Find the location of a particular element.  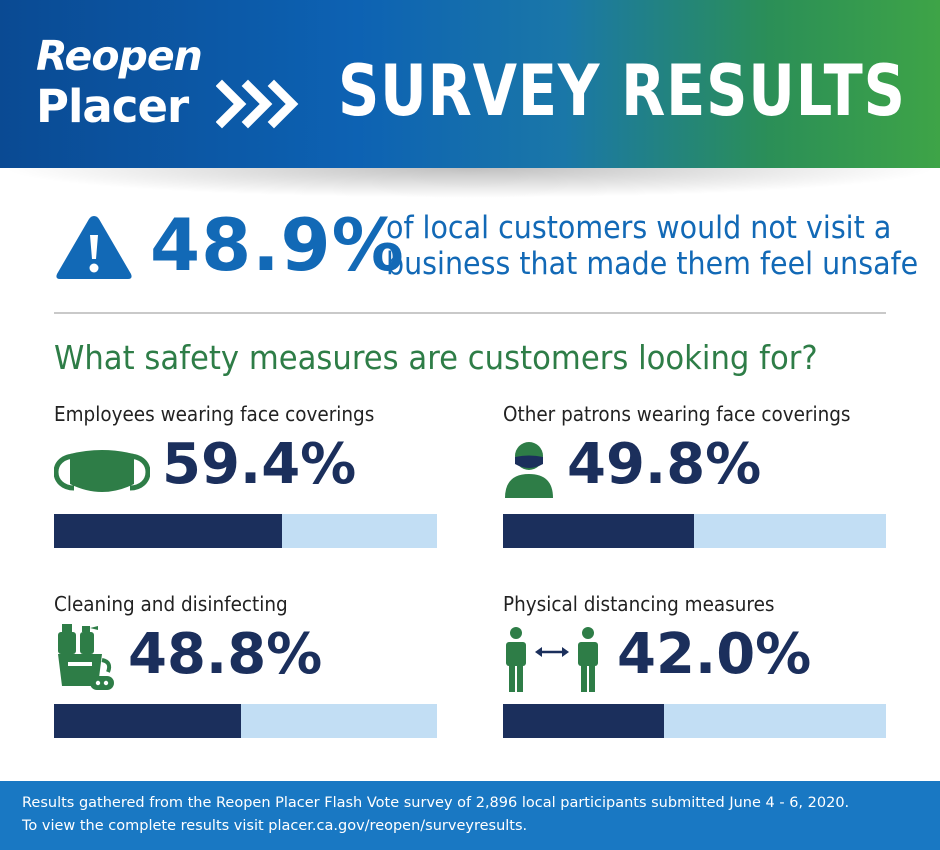

masked-person-icon is located at coordinates (529, 470).